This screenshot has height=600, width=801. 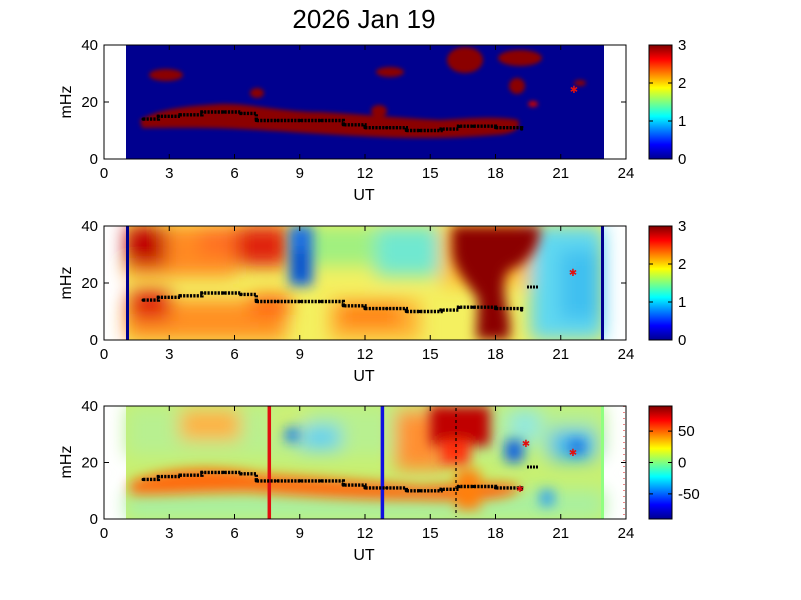 I want to click on x-tick-label: 15, so click(x=430, y=173).